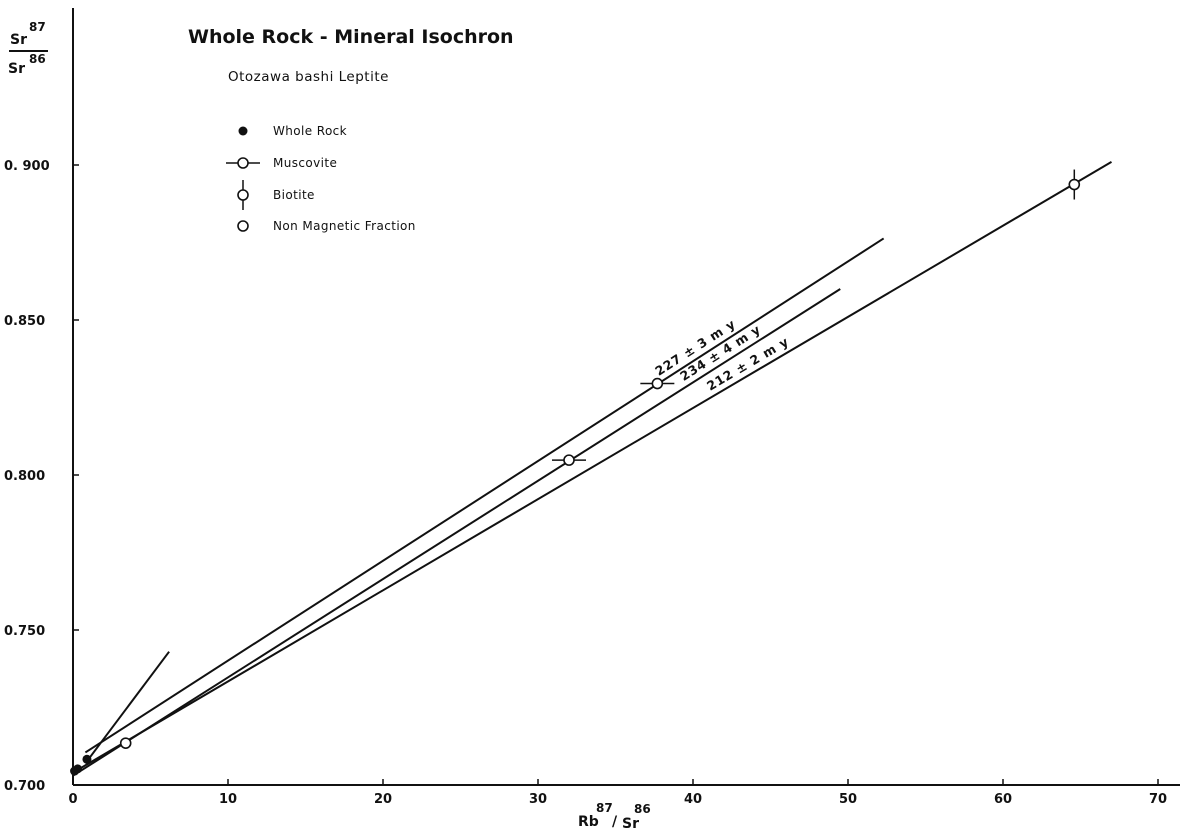 Image resolution: width=1186 pixels, height=832 pixels. I want to click on y-tick-label: 0.800, so click(24, 476).